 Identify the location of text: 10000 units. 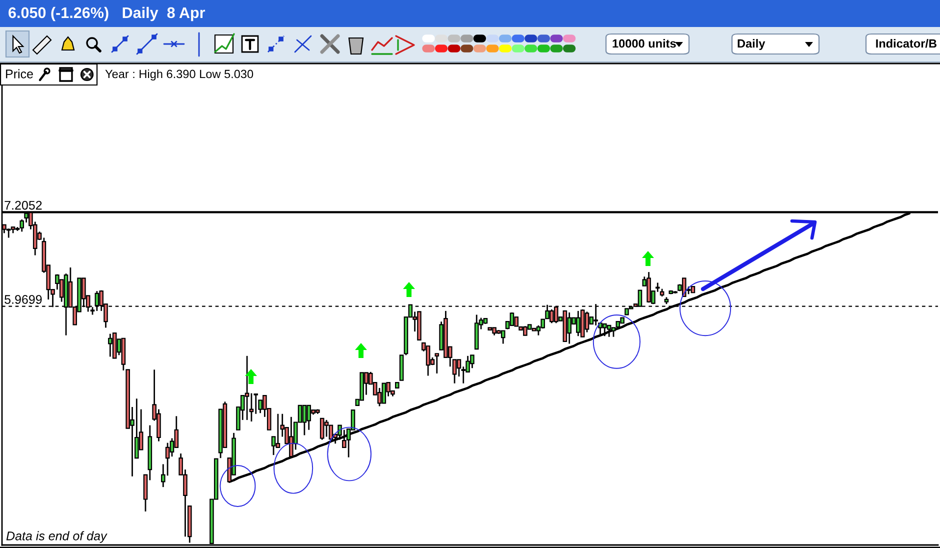
(644, 43).